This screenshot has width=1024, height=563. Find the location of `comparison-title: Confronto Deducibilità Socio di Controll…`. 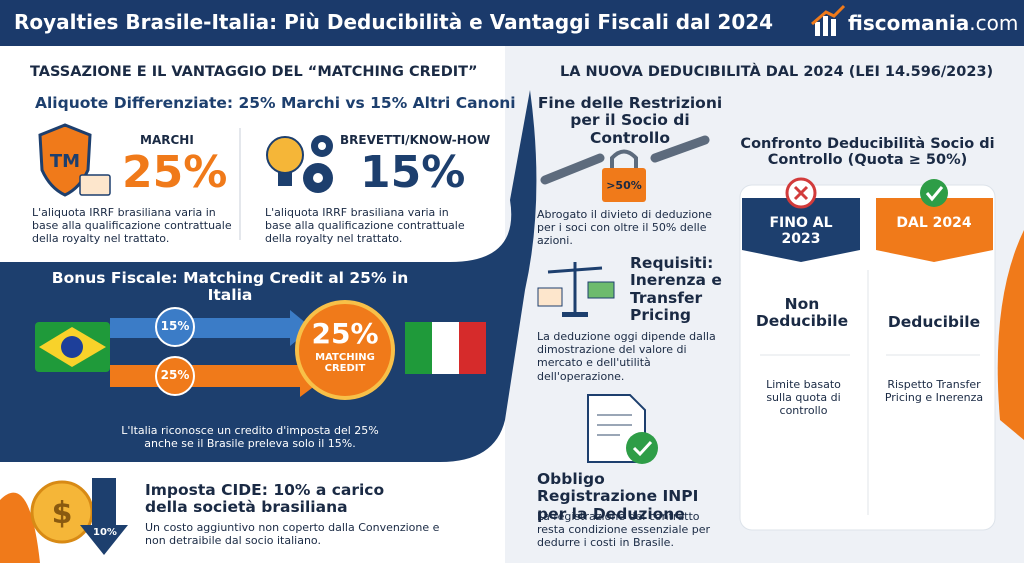

comparison-title: Confronto Deducibilità Socio di Controll… is located at coordinates (867, 152).